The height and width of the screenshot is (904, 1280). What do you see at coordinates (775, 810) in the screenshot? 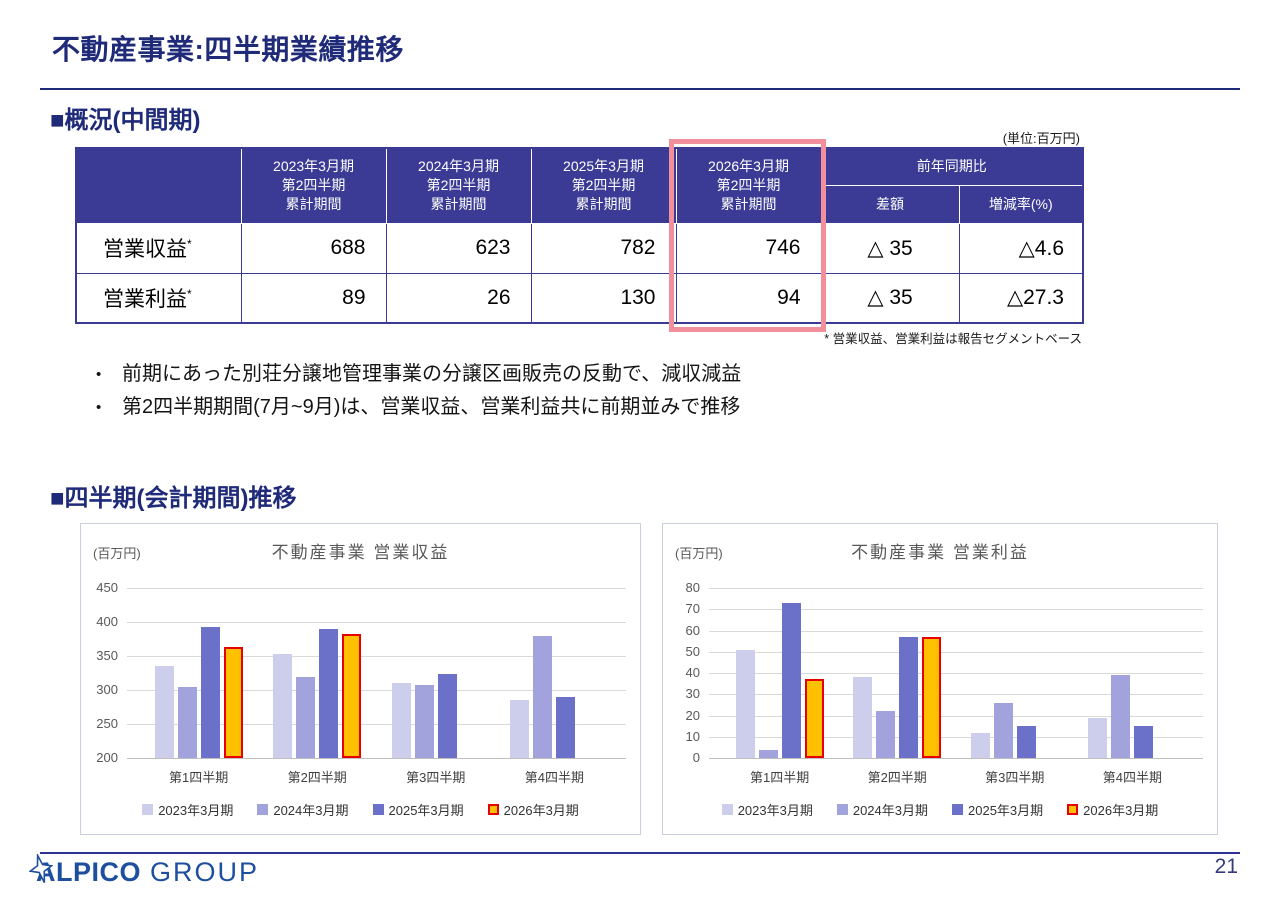
I see `legend-label: 2023年3月期` at bounding box center [775, 810].